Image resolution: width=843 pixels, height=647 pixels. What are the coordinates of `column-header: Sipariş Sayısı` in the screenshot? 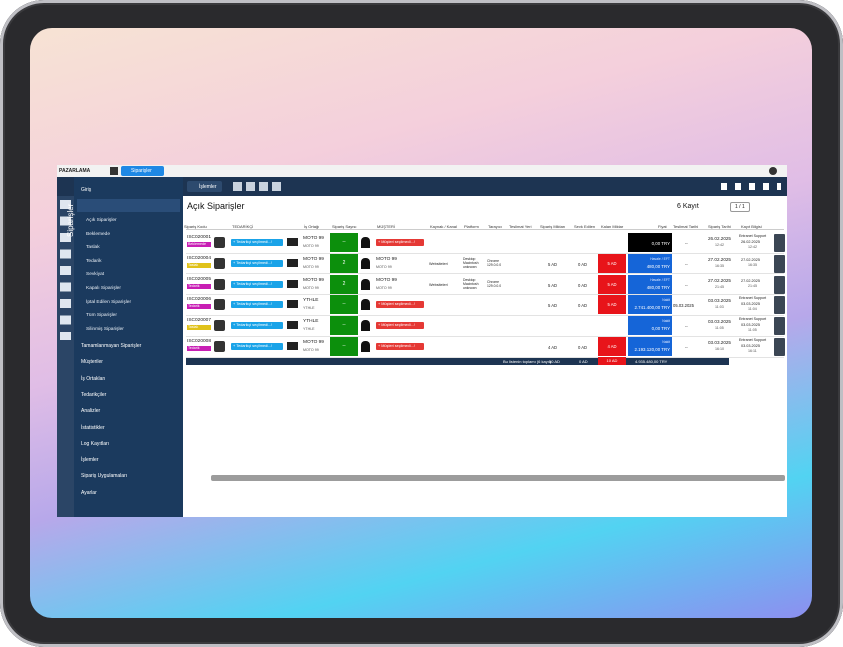 It's located at (344, 226).